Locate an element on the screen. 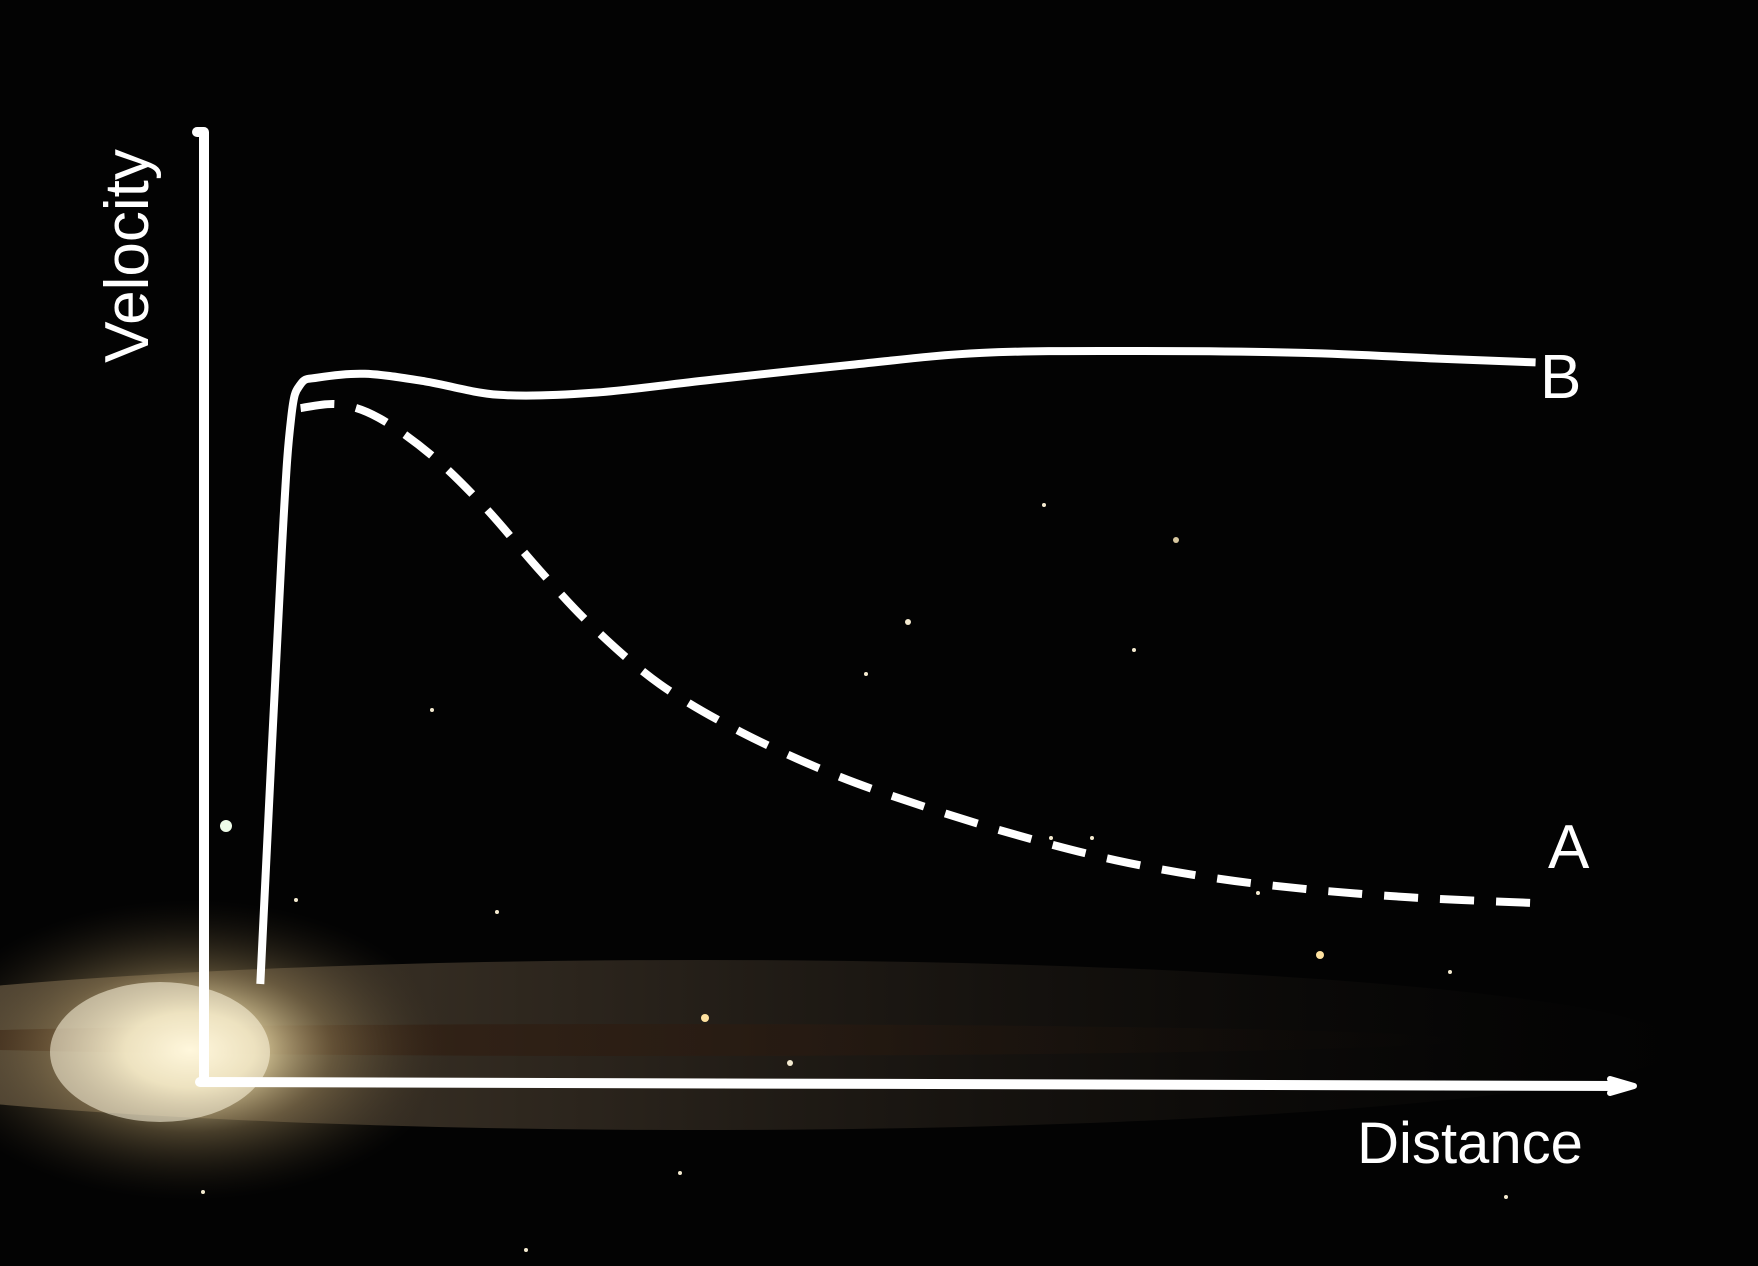 Image resolution: width=1758 pixels, height=1266 pixels. x-axis-line is located at coordinates (912, 1084).